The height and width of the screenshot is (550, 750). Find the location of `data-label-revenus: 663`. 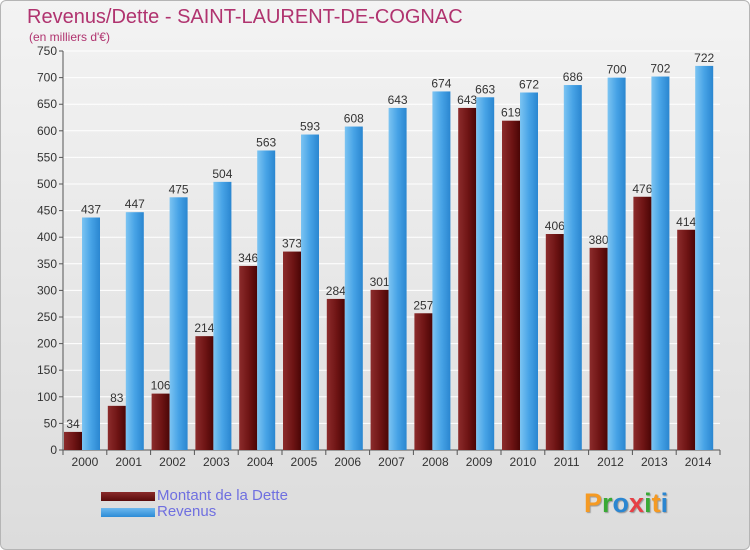

data-label-revenus: 663 is located at coordinates (485, 89).